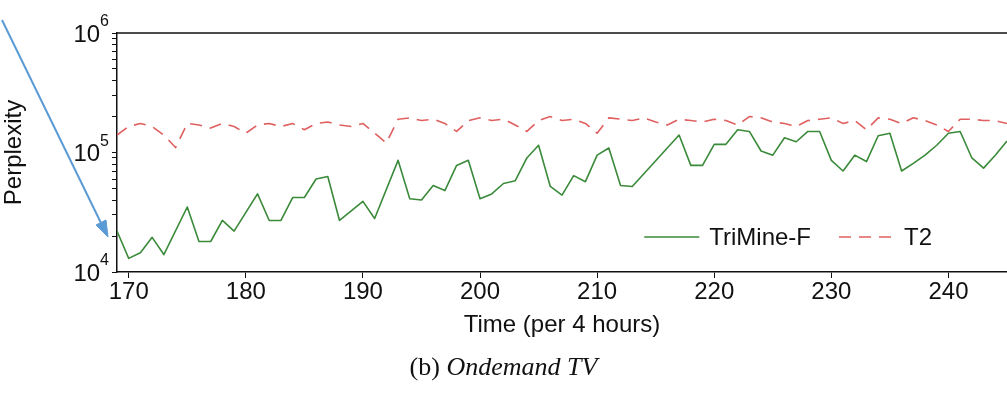  Describe the element at coordinates (128, 291) in the screenshot. I see `x-tick-label: 170` at that location.